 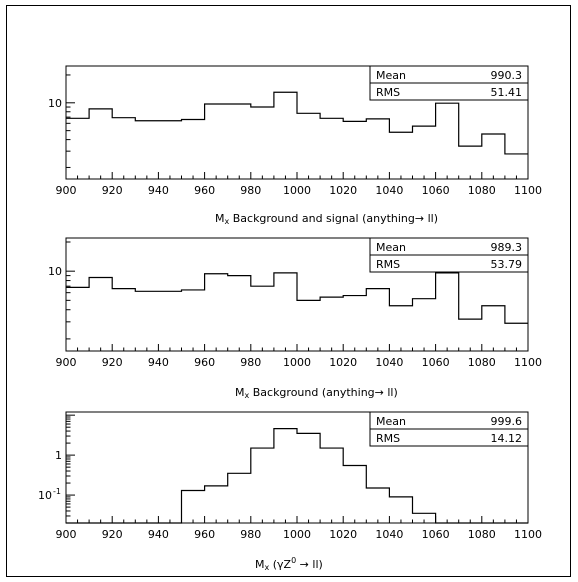 I want to click on x-axis-label: Mx Background (anything→ ll), so click(x=316, y=393).